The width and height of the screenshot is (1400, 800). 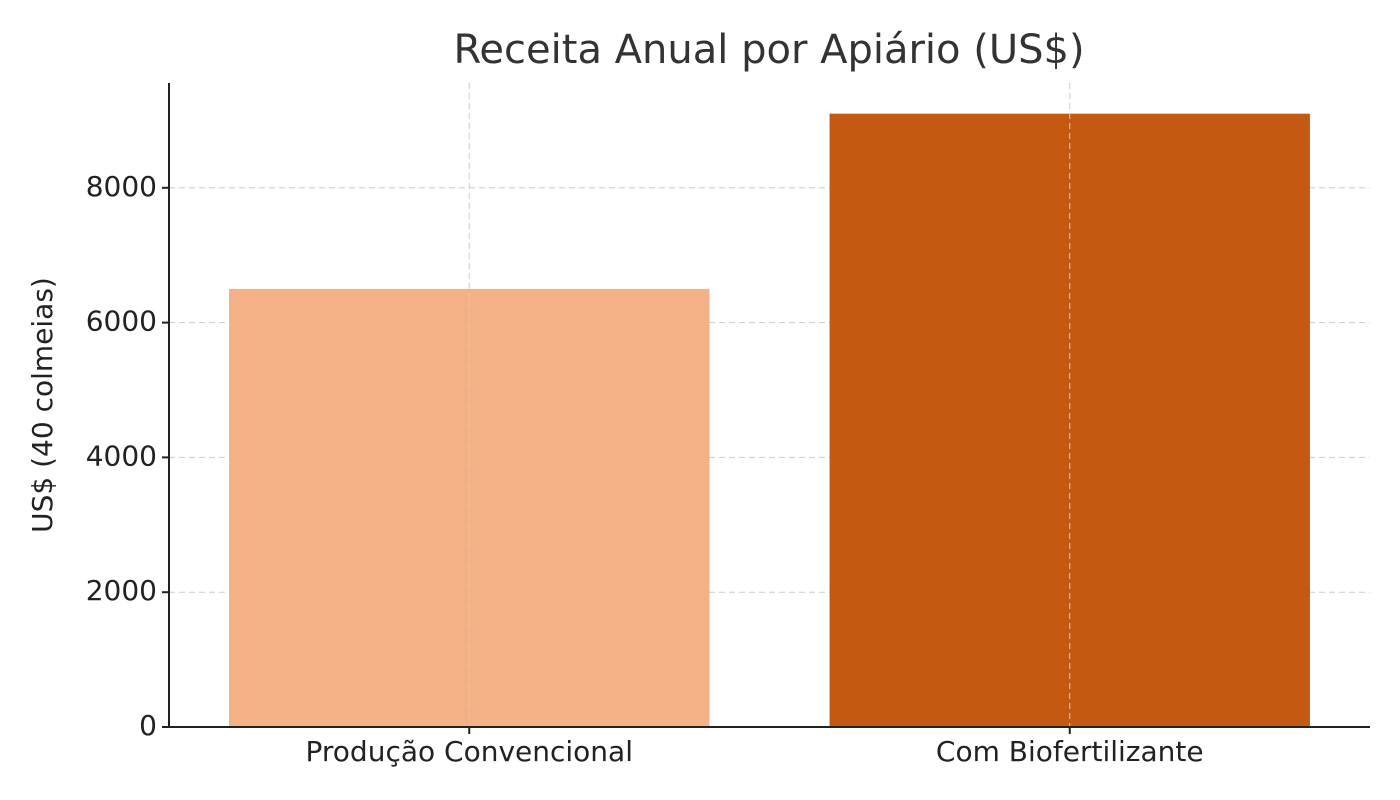 What do you see at coordinates (768, 50) in the screenshot?
I see `chart-title: Receita Anual por Apiário (US$)` at bounding box center [768, 50].